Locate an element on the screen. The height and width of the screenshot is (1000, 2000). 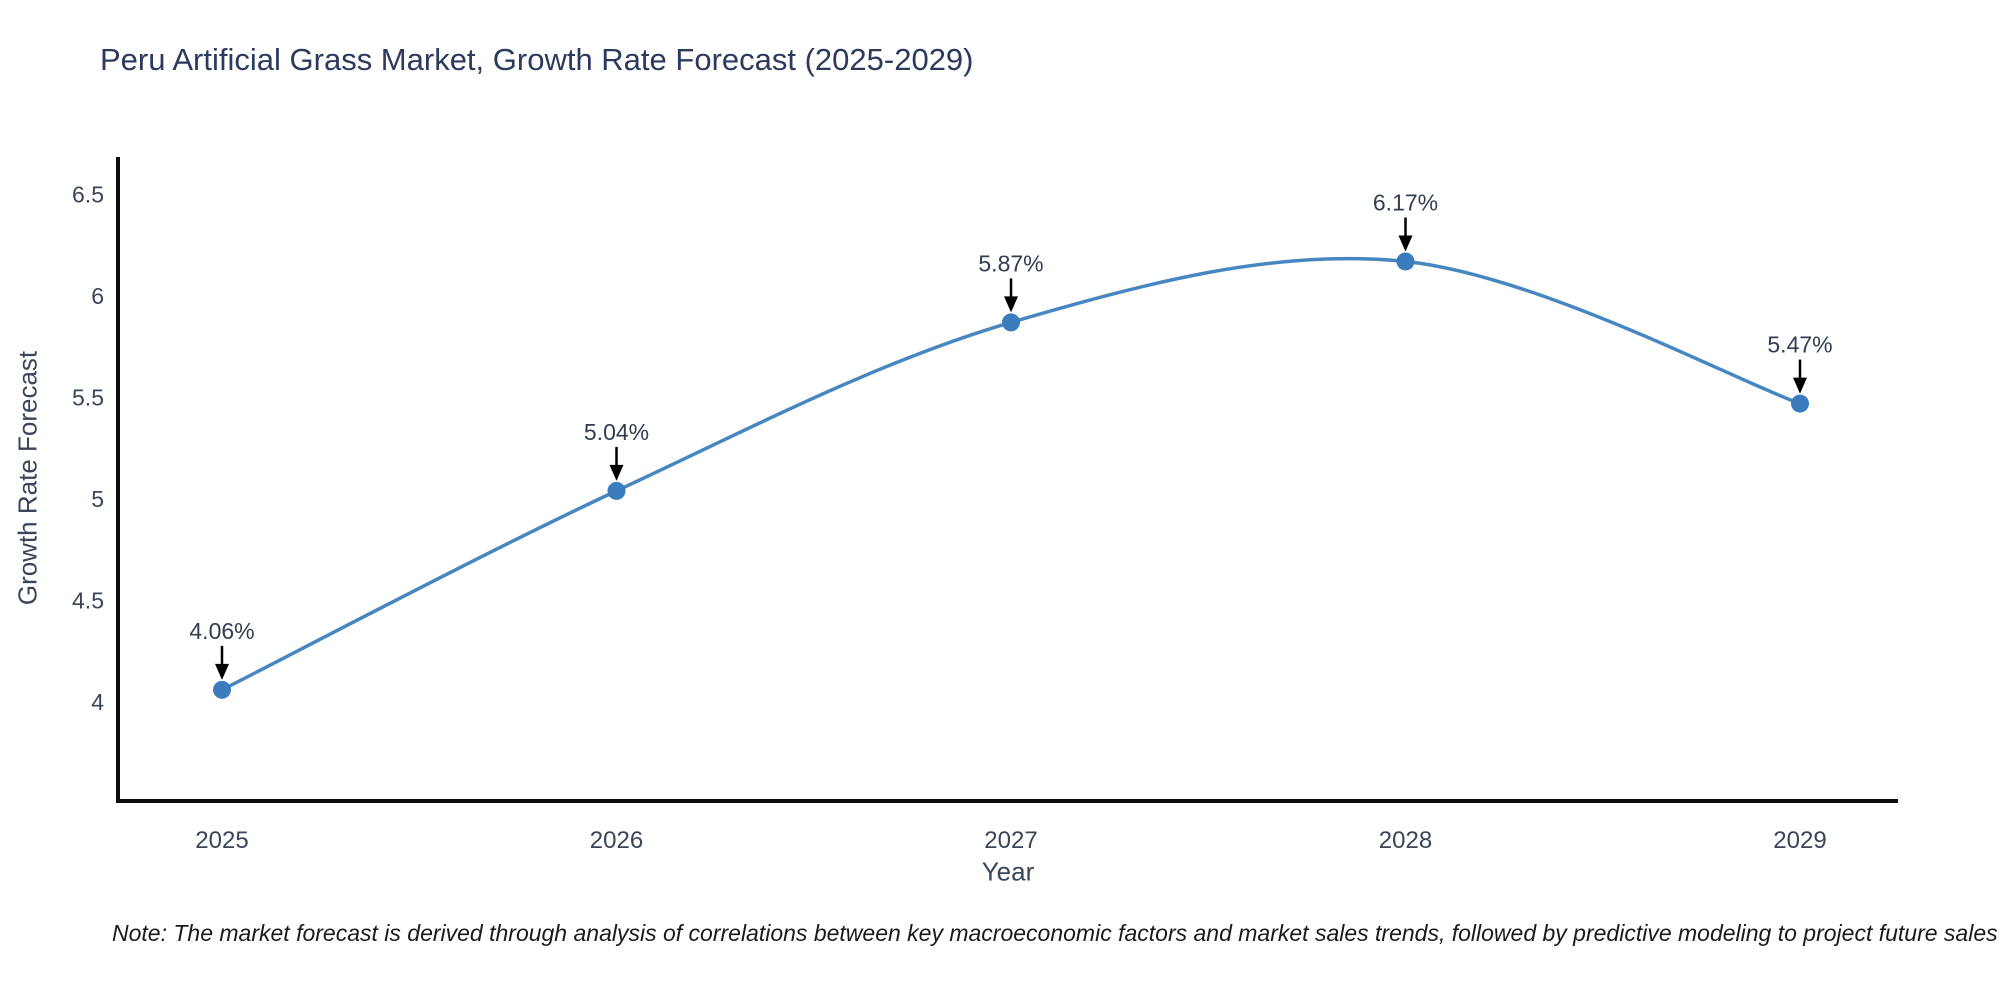
x-tick-label: 2029 is located at coordinates (1799, 840).